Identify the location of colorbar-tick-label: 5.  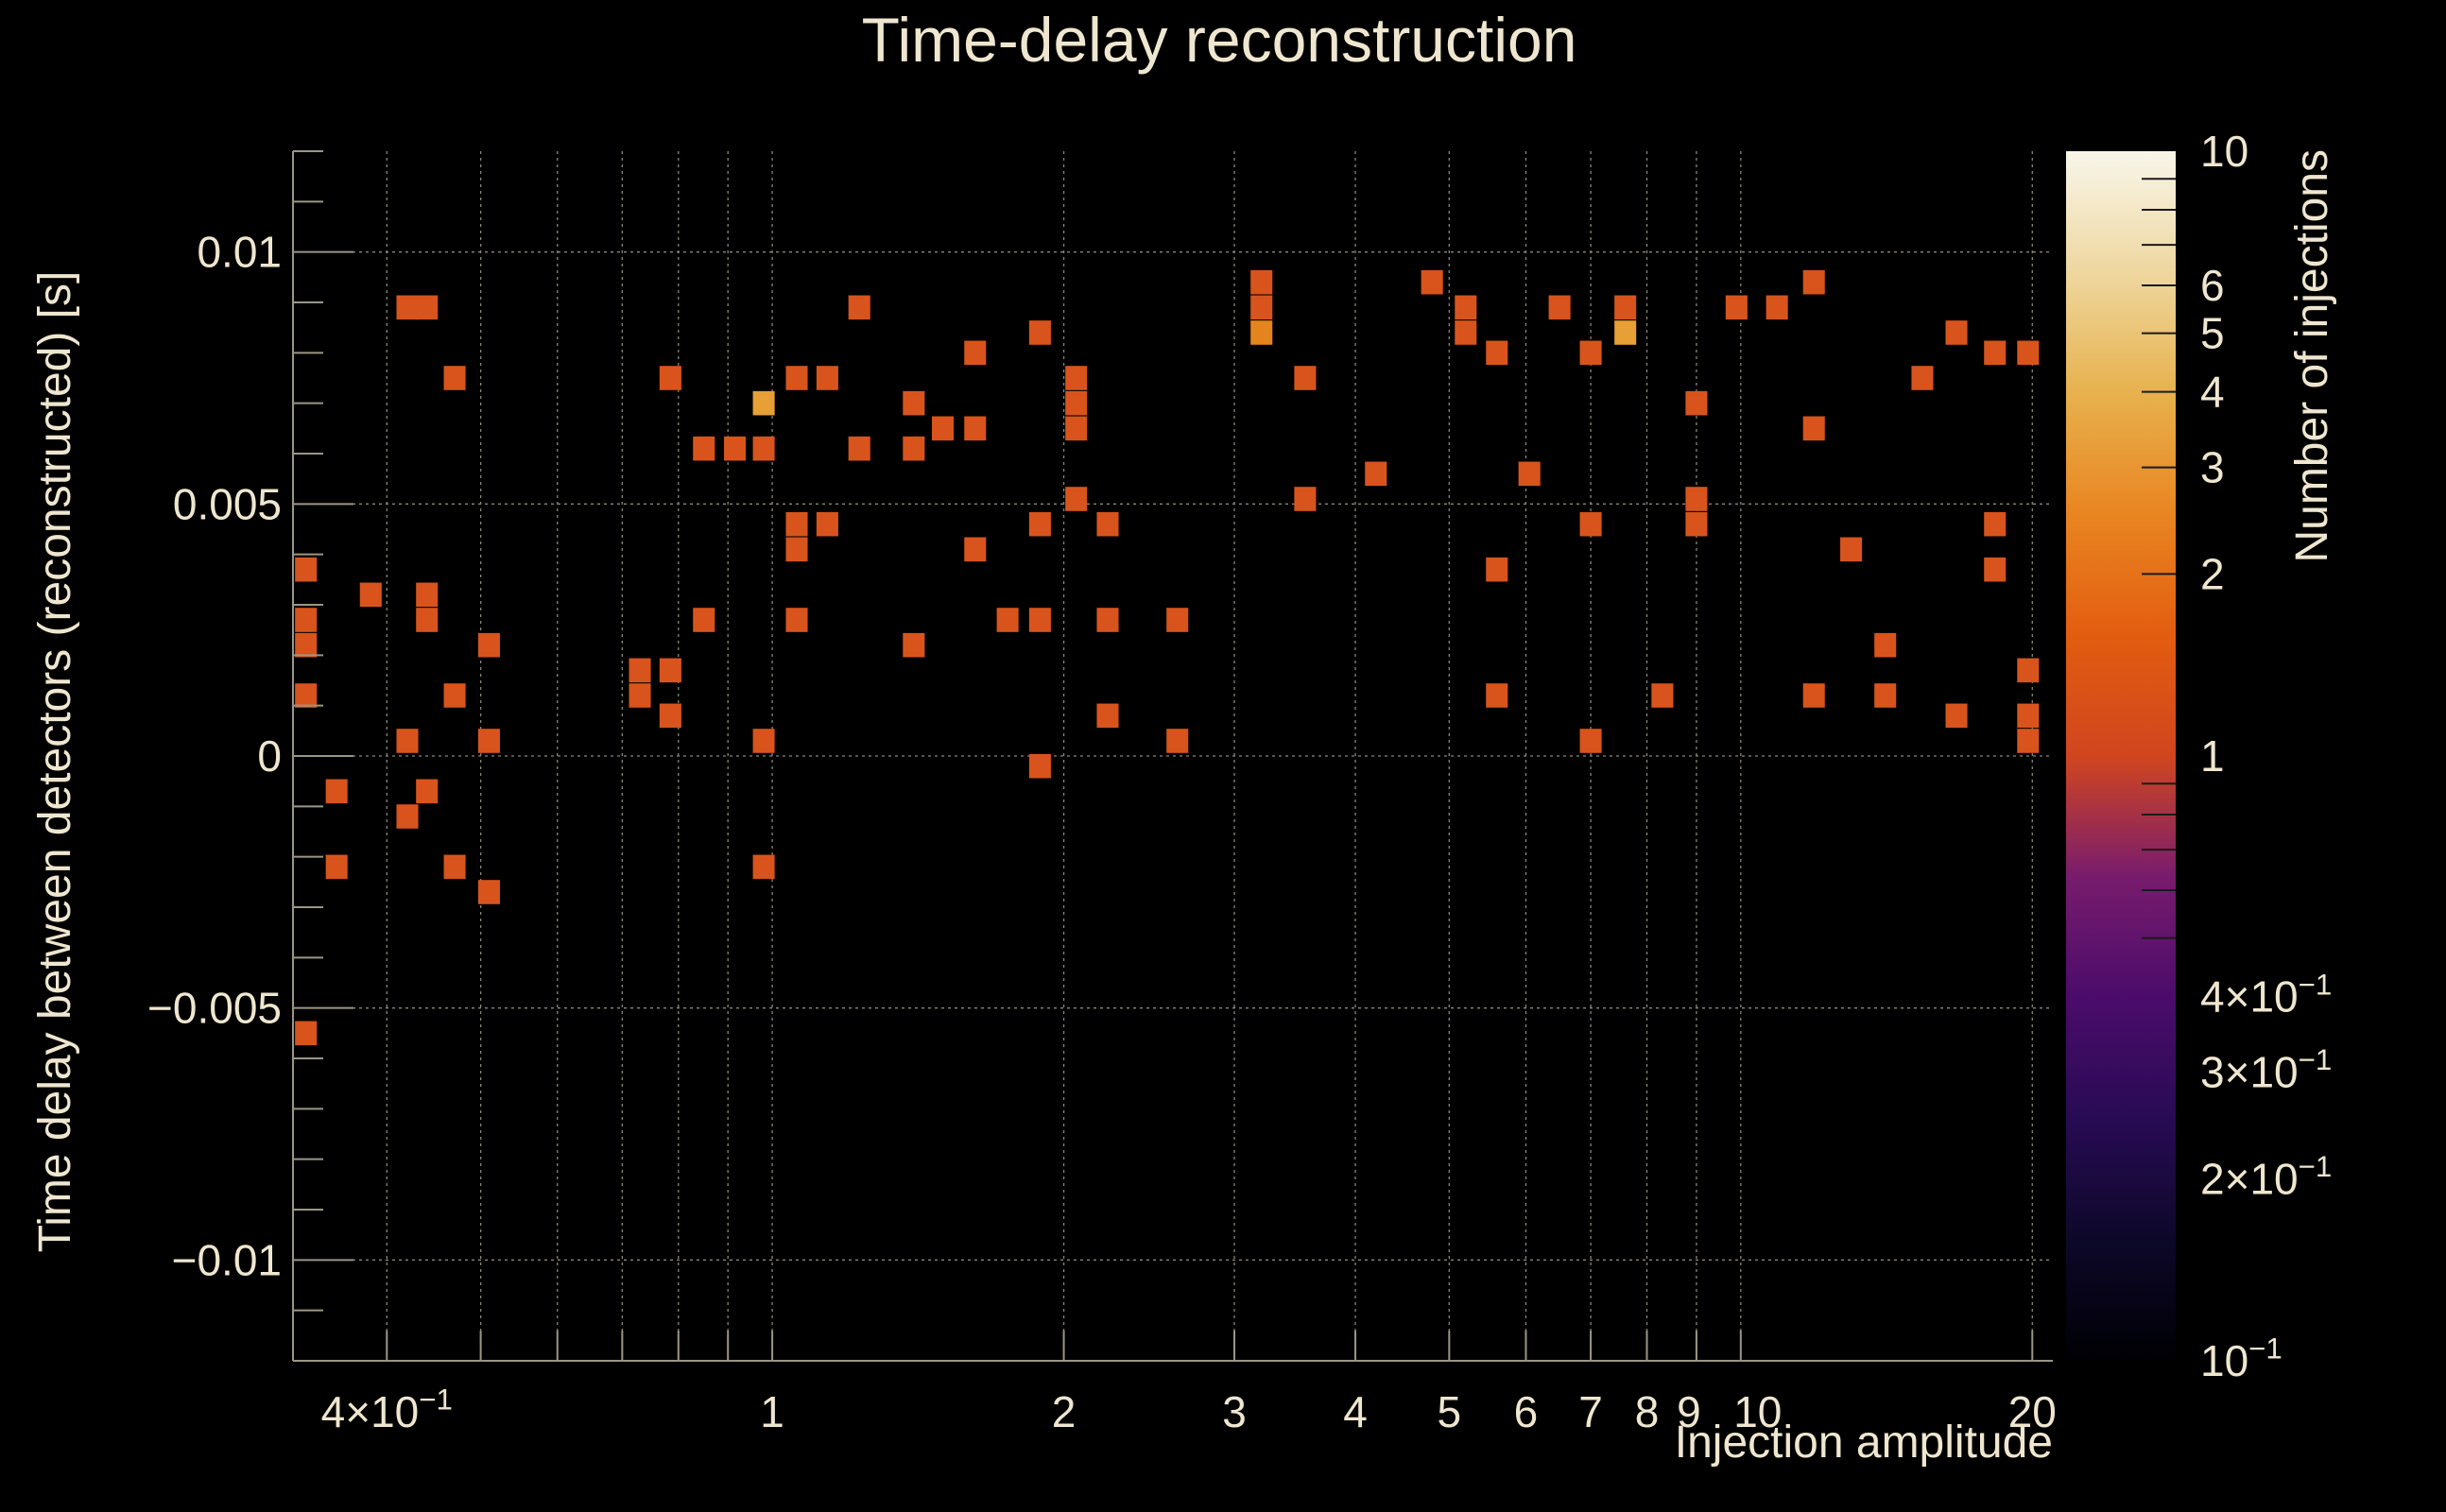
(2212, 333).